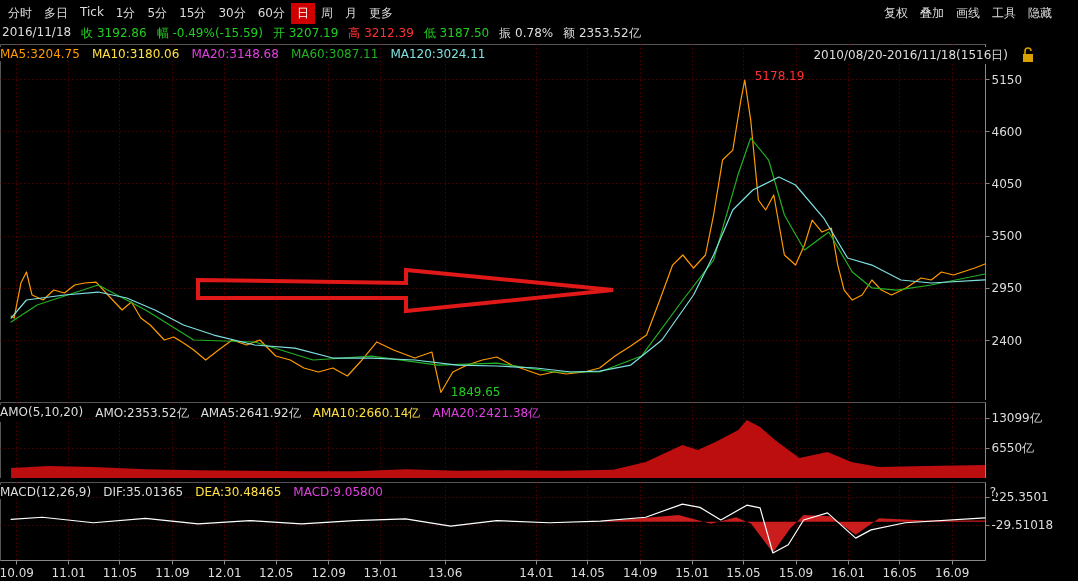 This screenshot has height=581, width=1078. I want to click on text: 额 2353.52亿, so click(602, 33).